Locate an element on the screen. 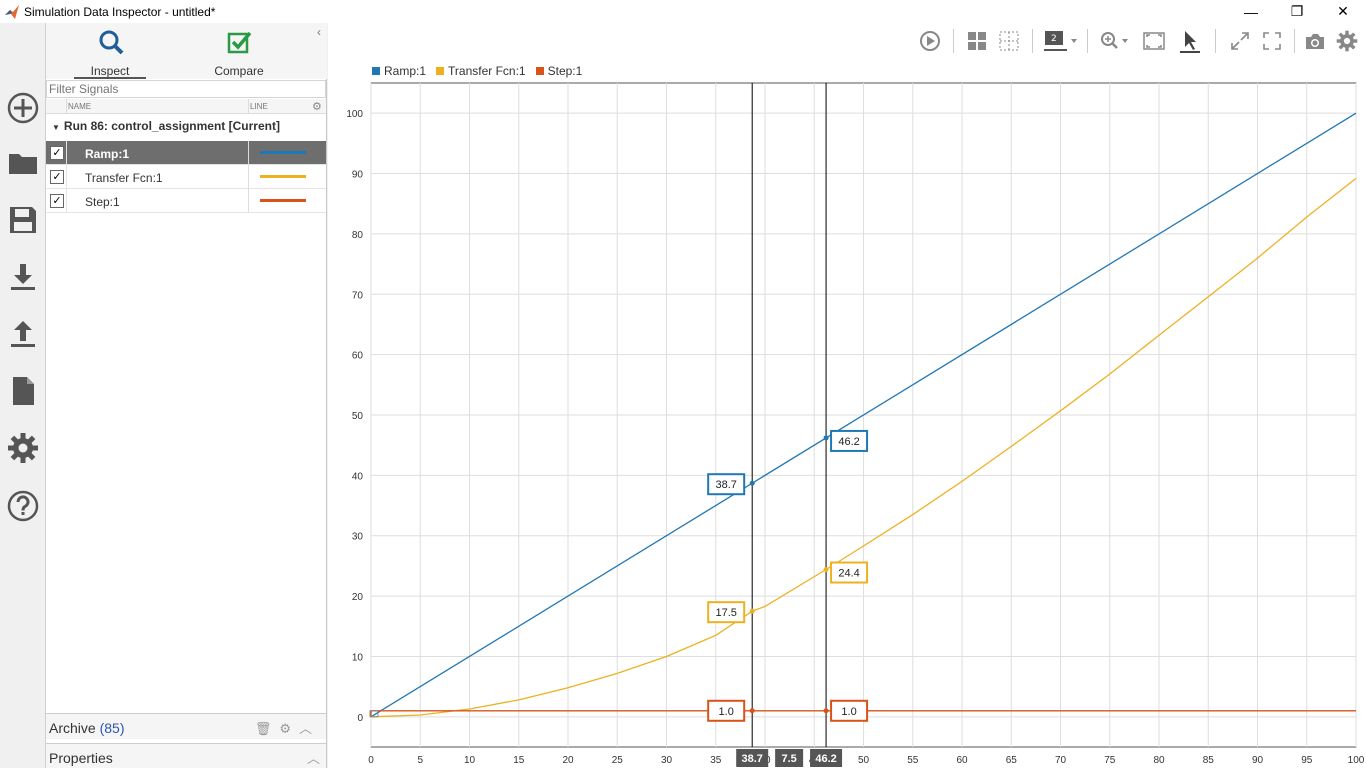 The image size is (1366, 768). layout-grid-icon is located at coordinates (977, 41).